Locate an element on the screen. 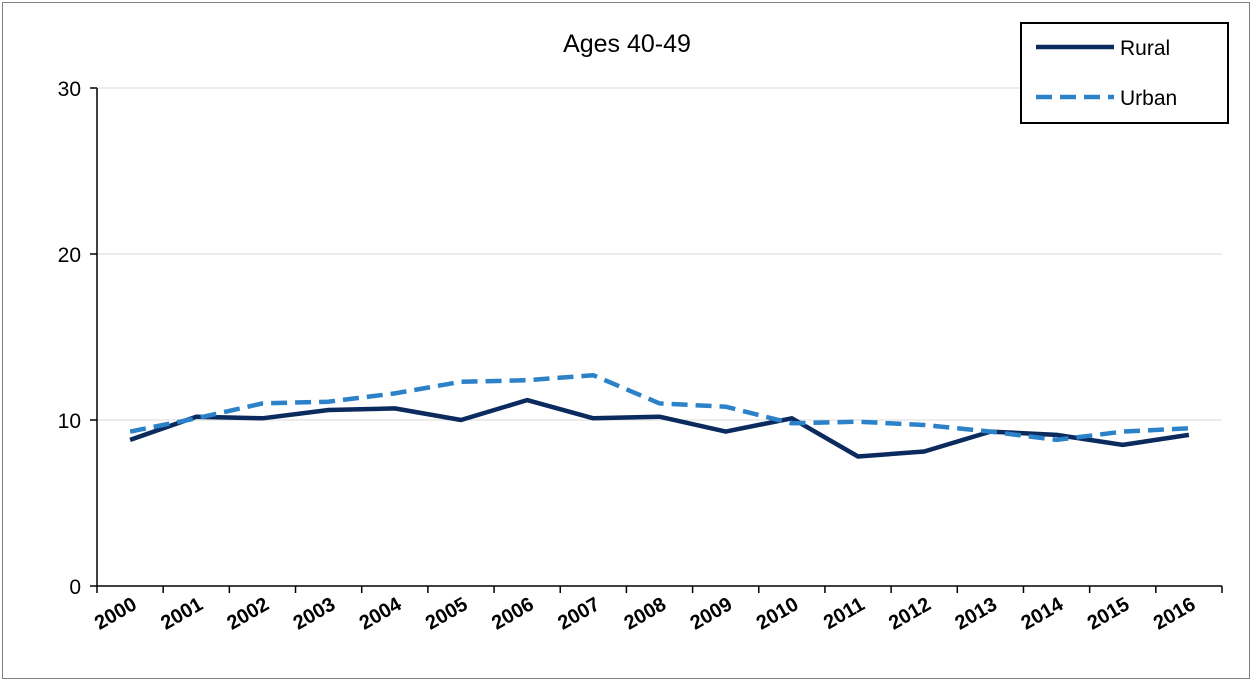 This screenshot has width=1254, height=683. legend-label-urban: Urban is located at coordinates (1148, 98).